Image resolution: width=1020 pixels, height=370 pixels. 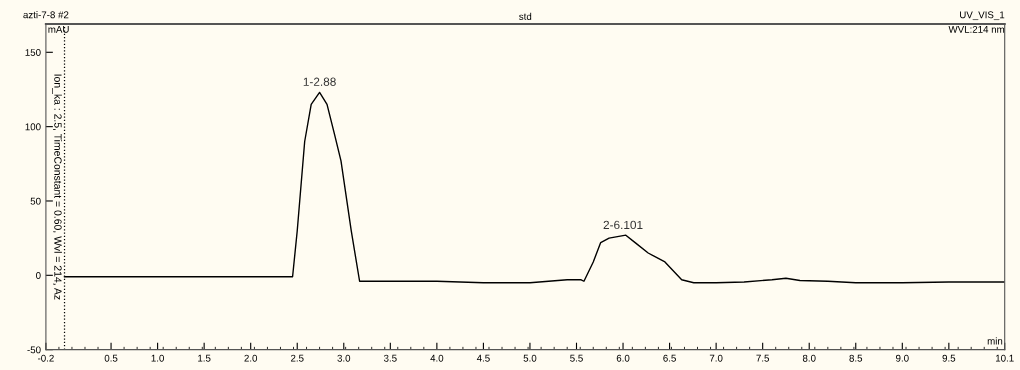 I want to click on y-tick-label: 0, so click(x=38, y=275).